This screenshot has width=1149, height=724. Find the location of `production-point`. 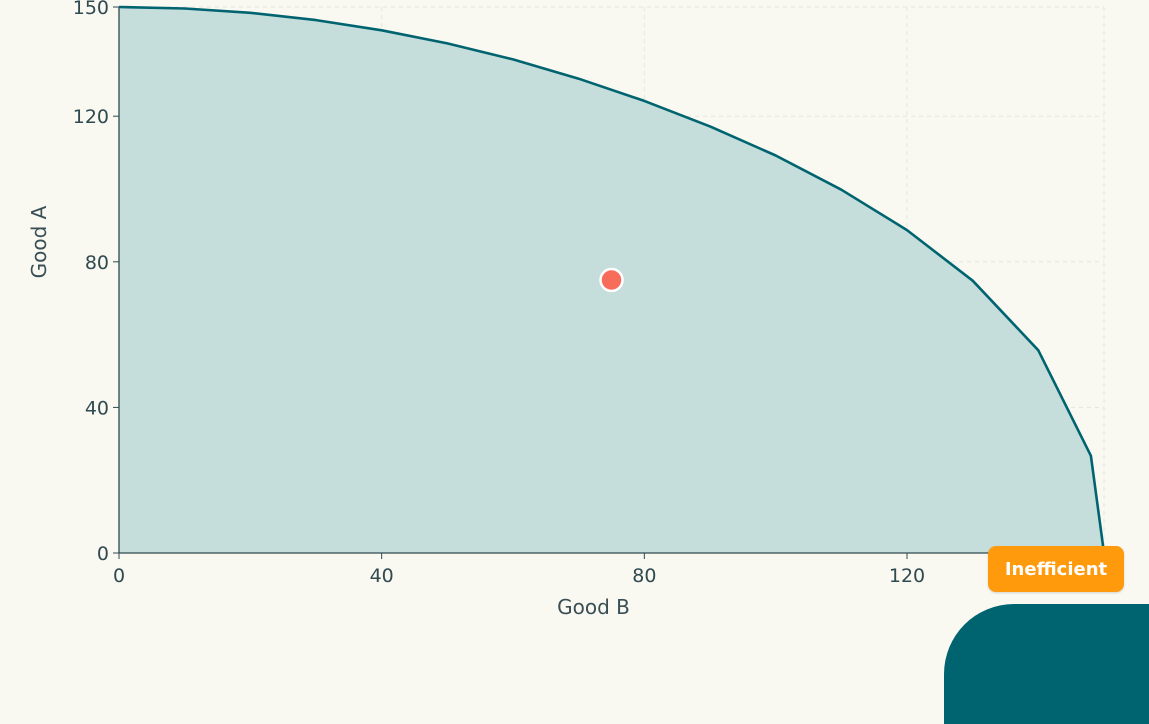

production-point is located at coordinates (611, 280).